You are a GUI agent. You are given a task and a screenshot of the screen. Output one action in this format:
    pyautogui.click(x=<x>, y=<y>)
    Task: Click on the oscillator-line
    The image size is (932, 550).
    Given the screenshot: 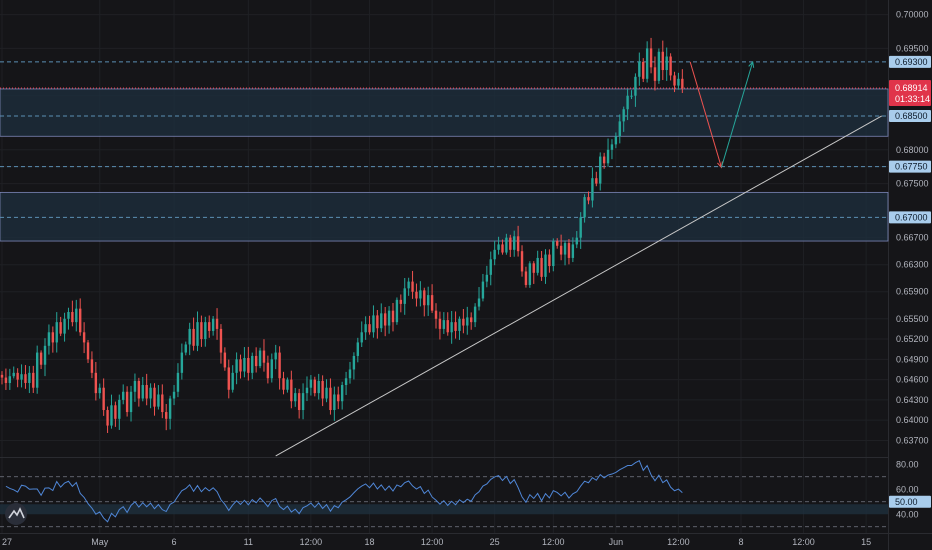 What is the action you would take?
    pyautogui.click(x=344, y=491)
    